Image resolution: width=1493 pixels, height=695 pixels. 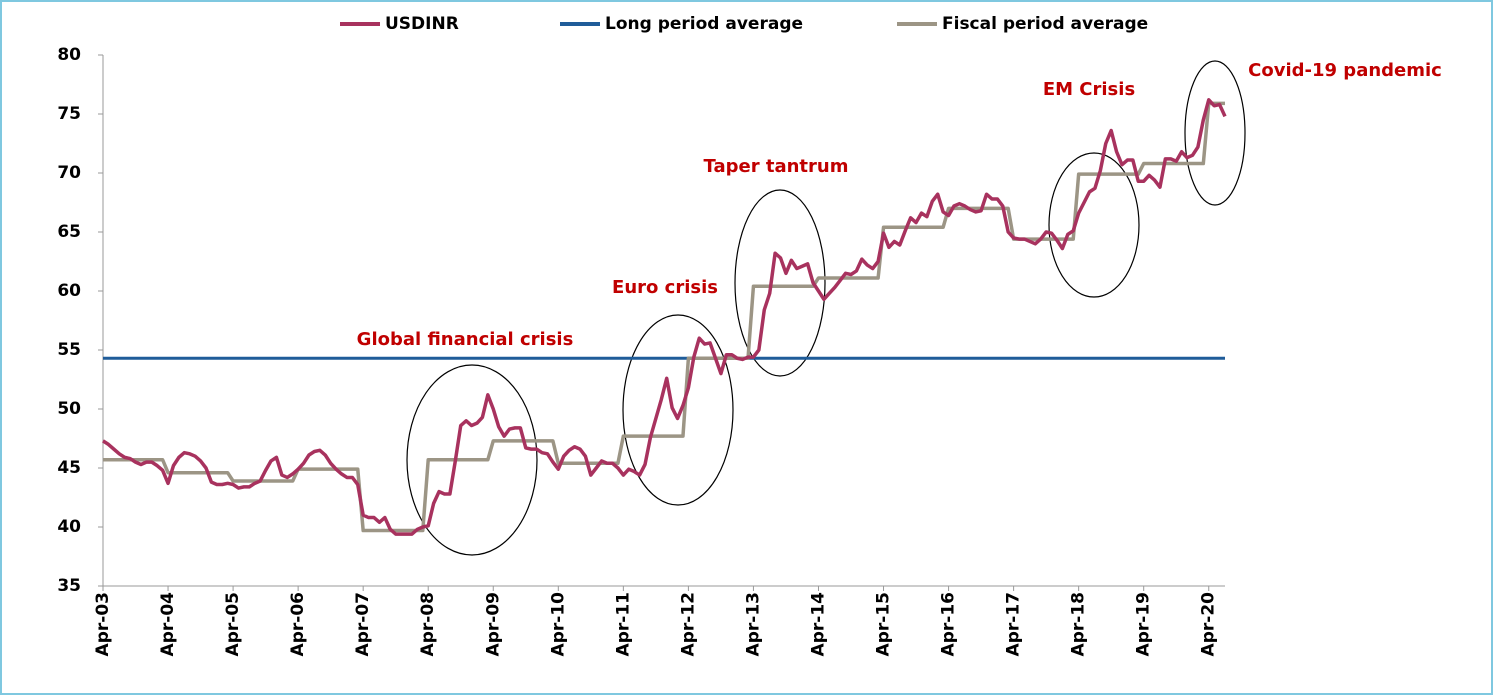 What do you see at coordinates (465, 339) in the screenshot?
I see `annotation: Global financial crisis` at bounding box center [465, 339].